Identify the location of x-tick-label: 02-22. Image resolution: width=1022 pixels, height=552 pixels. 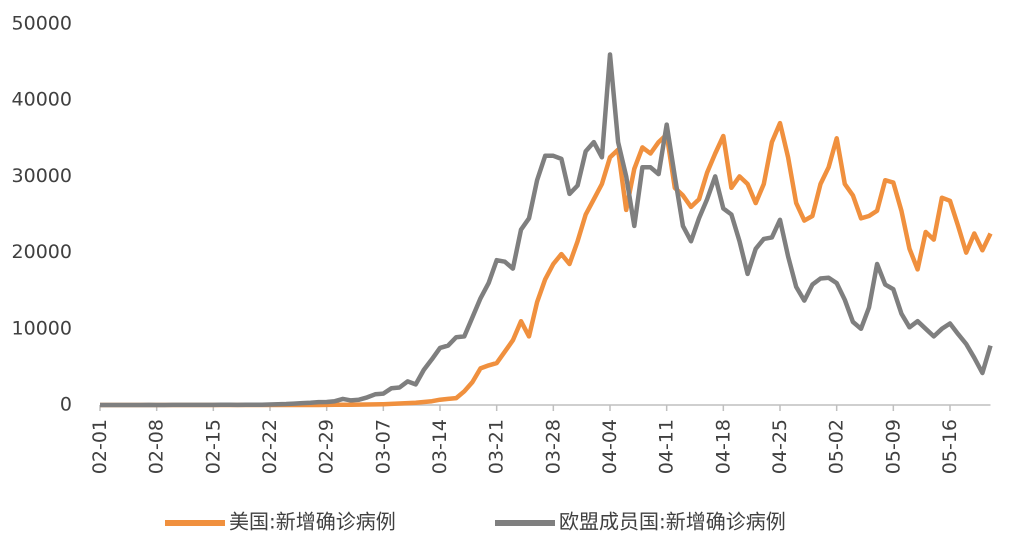
(270, 446).